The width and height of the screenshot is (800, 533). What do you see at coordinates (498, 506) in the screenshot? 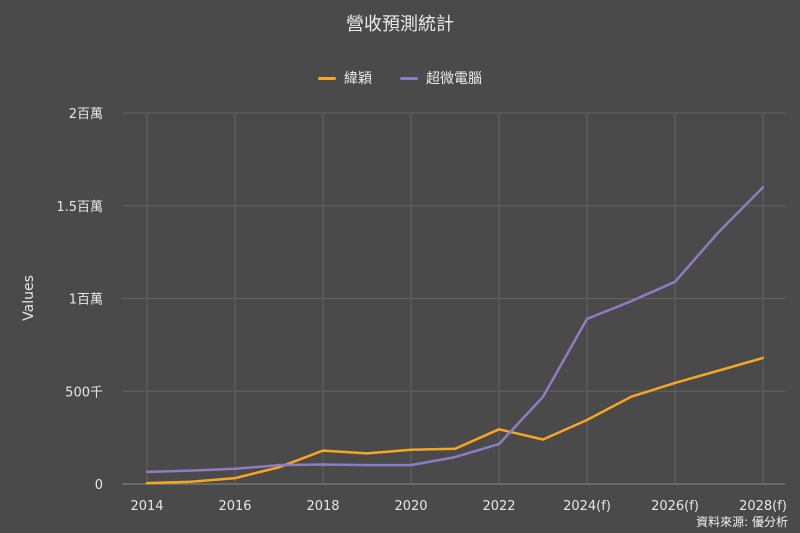
I see `x-tick-label: 2022` at bounding box center [498, 506].